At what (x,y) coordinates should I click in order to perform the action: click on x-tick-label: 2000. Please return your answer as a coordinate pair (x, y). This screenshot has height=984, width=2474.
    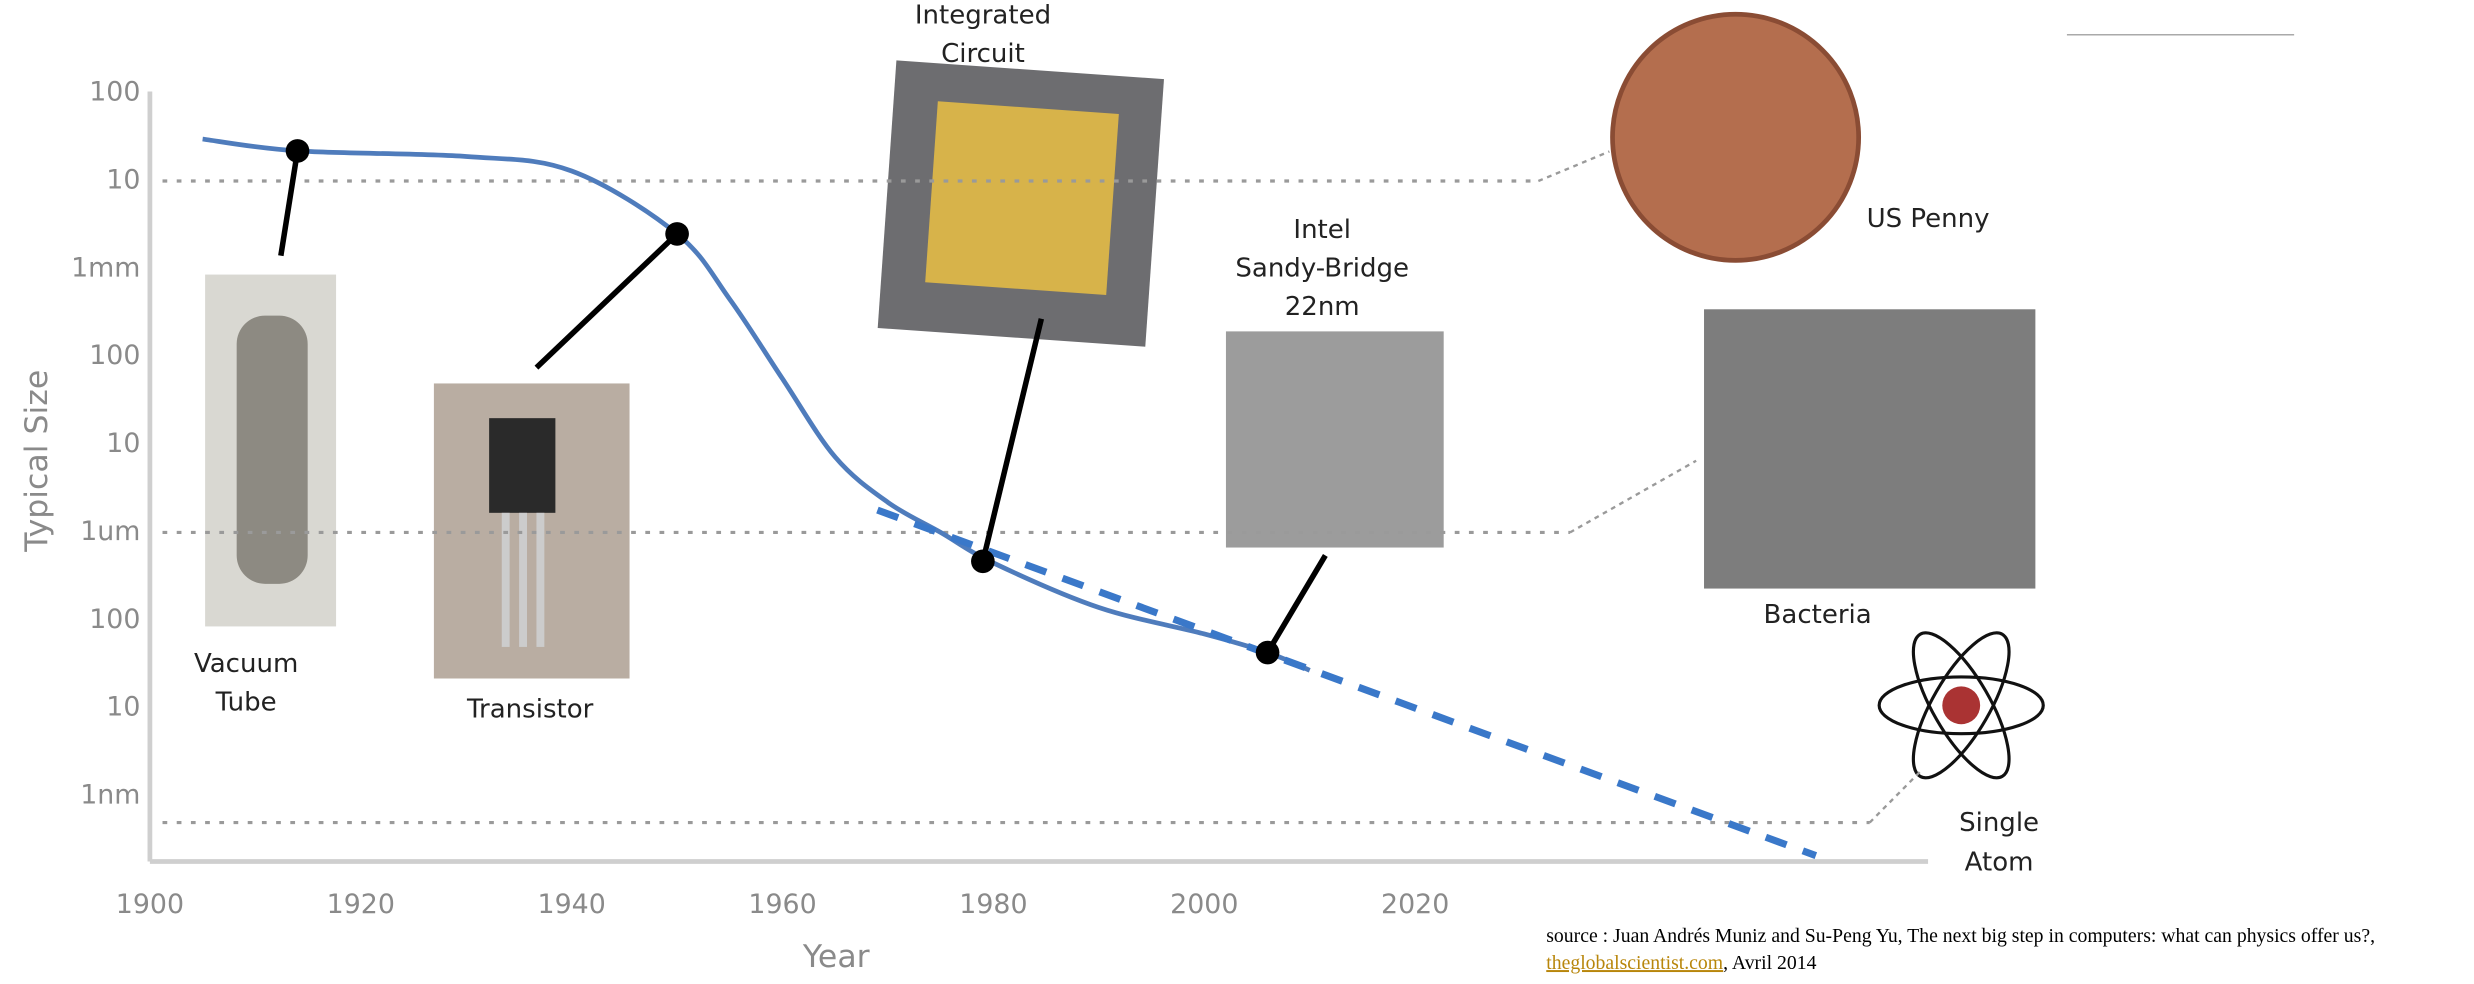
    Looking at the image, I should click on (1204, 904).